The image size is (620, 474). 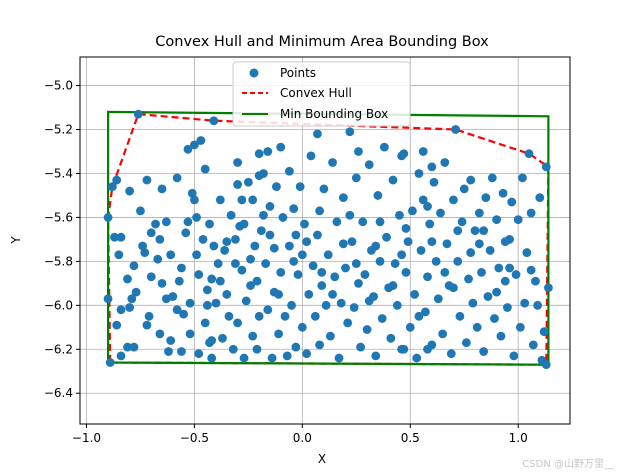 I want to click on x-tick-label: −0.5, so click(x=194, y=438).